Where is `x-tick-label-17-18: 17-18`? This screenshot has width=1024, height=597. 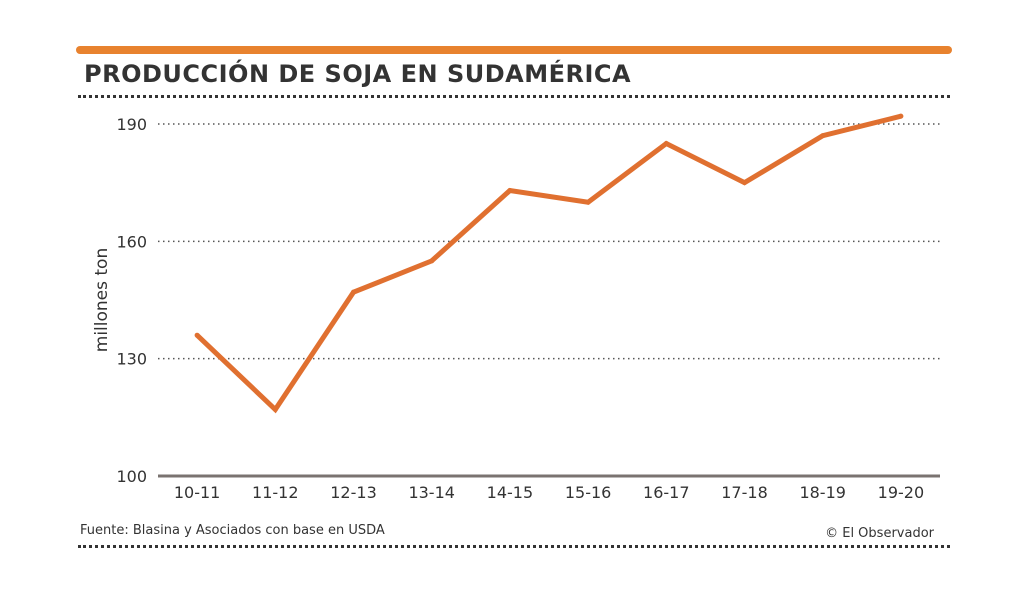 x-tick-label-17-18: 17-18 is located at coordinates (744, 492).